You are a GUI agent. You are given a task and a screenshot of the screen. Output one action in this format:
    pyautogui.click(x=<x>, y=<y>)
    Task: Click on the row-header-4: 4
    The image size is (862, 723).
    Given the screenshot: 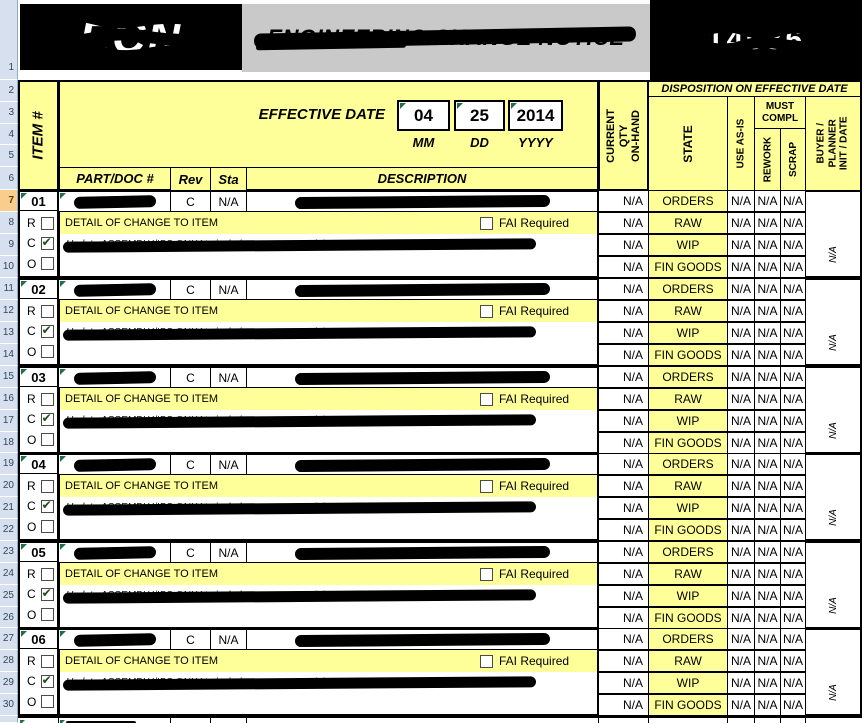 What is the action you would take?
    pyautogui.click(x=9, y=134)
    